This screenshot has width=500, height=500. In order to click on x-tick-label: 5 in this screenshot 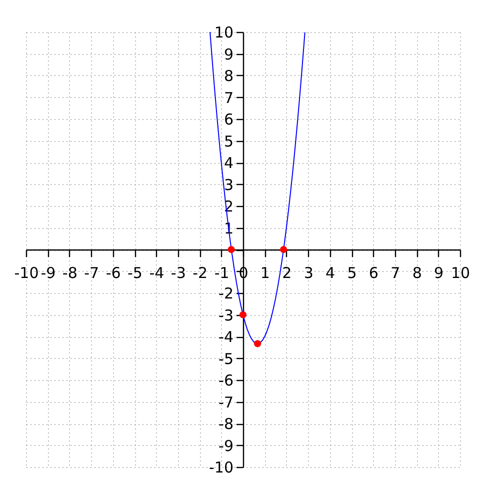, I will do `click(352, 273)`.